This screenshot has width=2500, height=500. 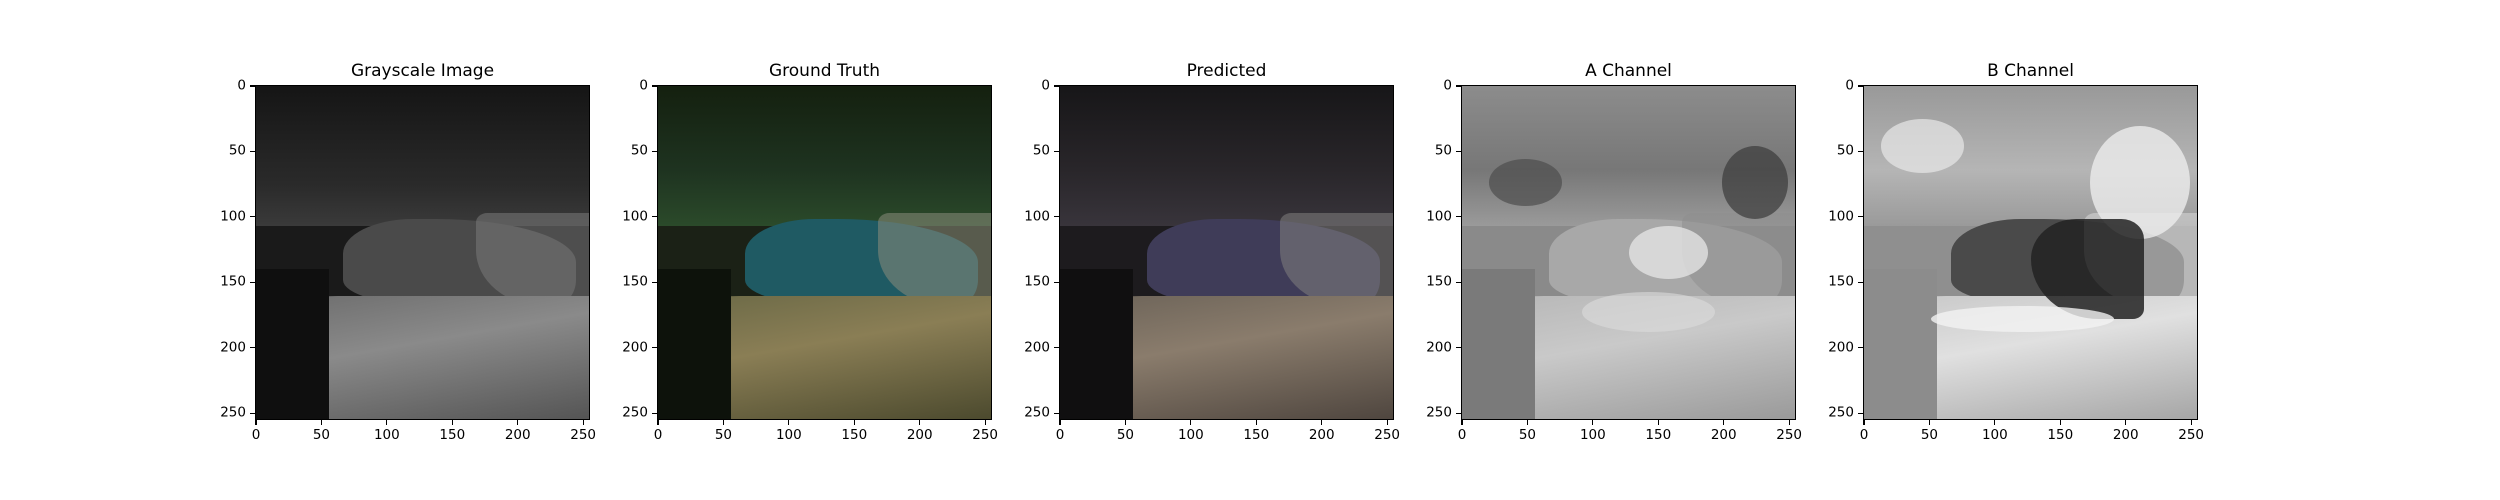 What do you see at coordinates (1226, 71) in the screenshot?
I see `subplot-title: Predicted` at bounding box center [1226, 71].